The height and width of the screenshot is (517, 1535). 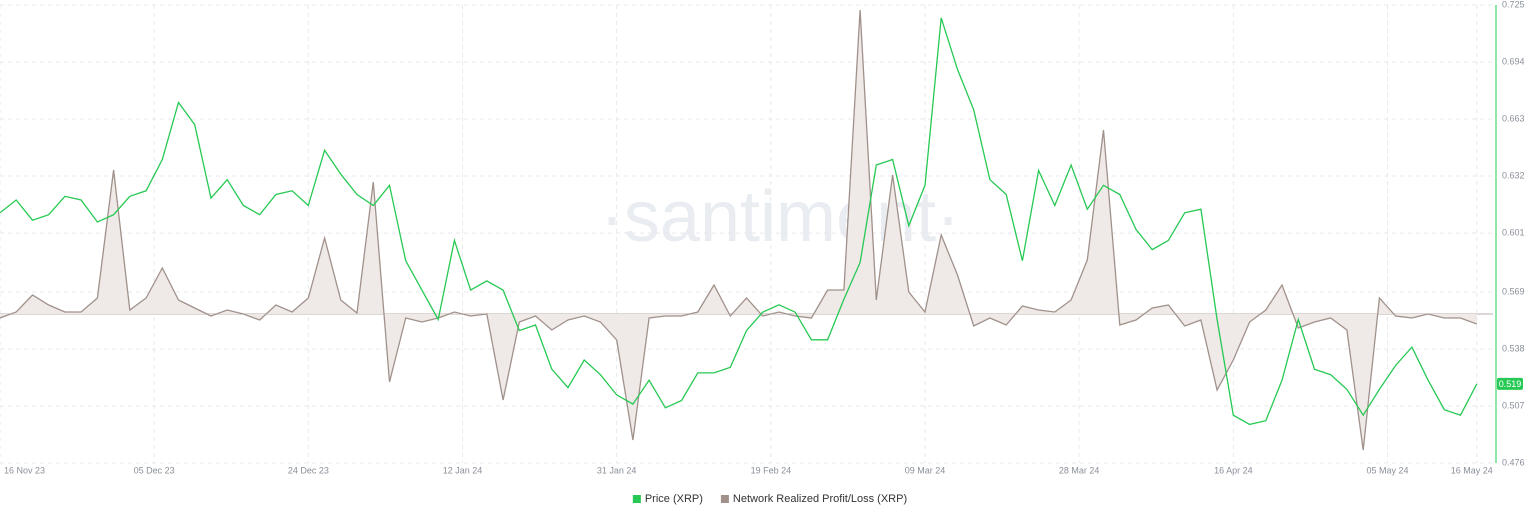 What do you see at coordinates (1513, 462) in the screenshot?
I see `y-tick-label: 0.476` at bounding box center [1513, 462].